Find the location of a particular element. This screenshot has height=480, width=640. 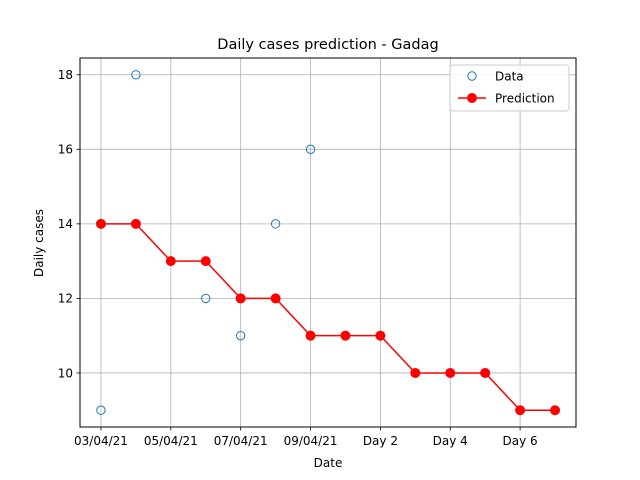

x-axis-label: Date is located at coordinates (328, 463).